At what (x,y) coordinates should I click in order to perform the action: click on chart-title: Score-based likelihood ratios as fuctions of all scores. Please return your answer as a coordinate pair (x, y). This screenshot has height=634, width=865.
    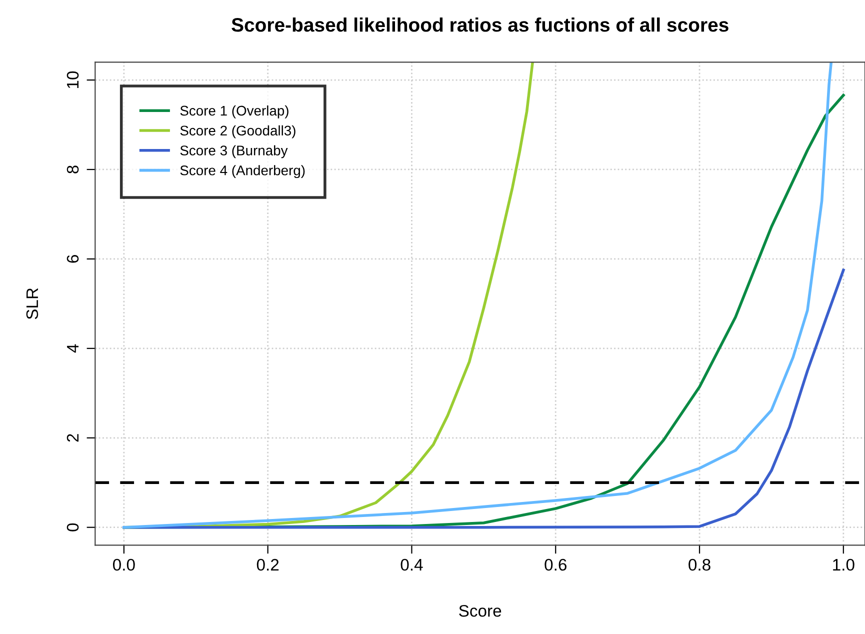
    Looking at the image, I should click on (480, 24).